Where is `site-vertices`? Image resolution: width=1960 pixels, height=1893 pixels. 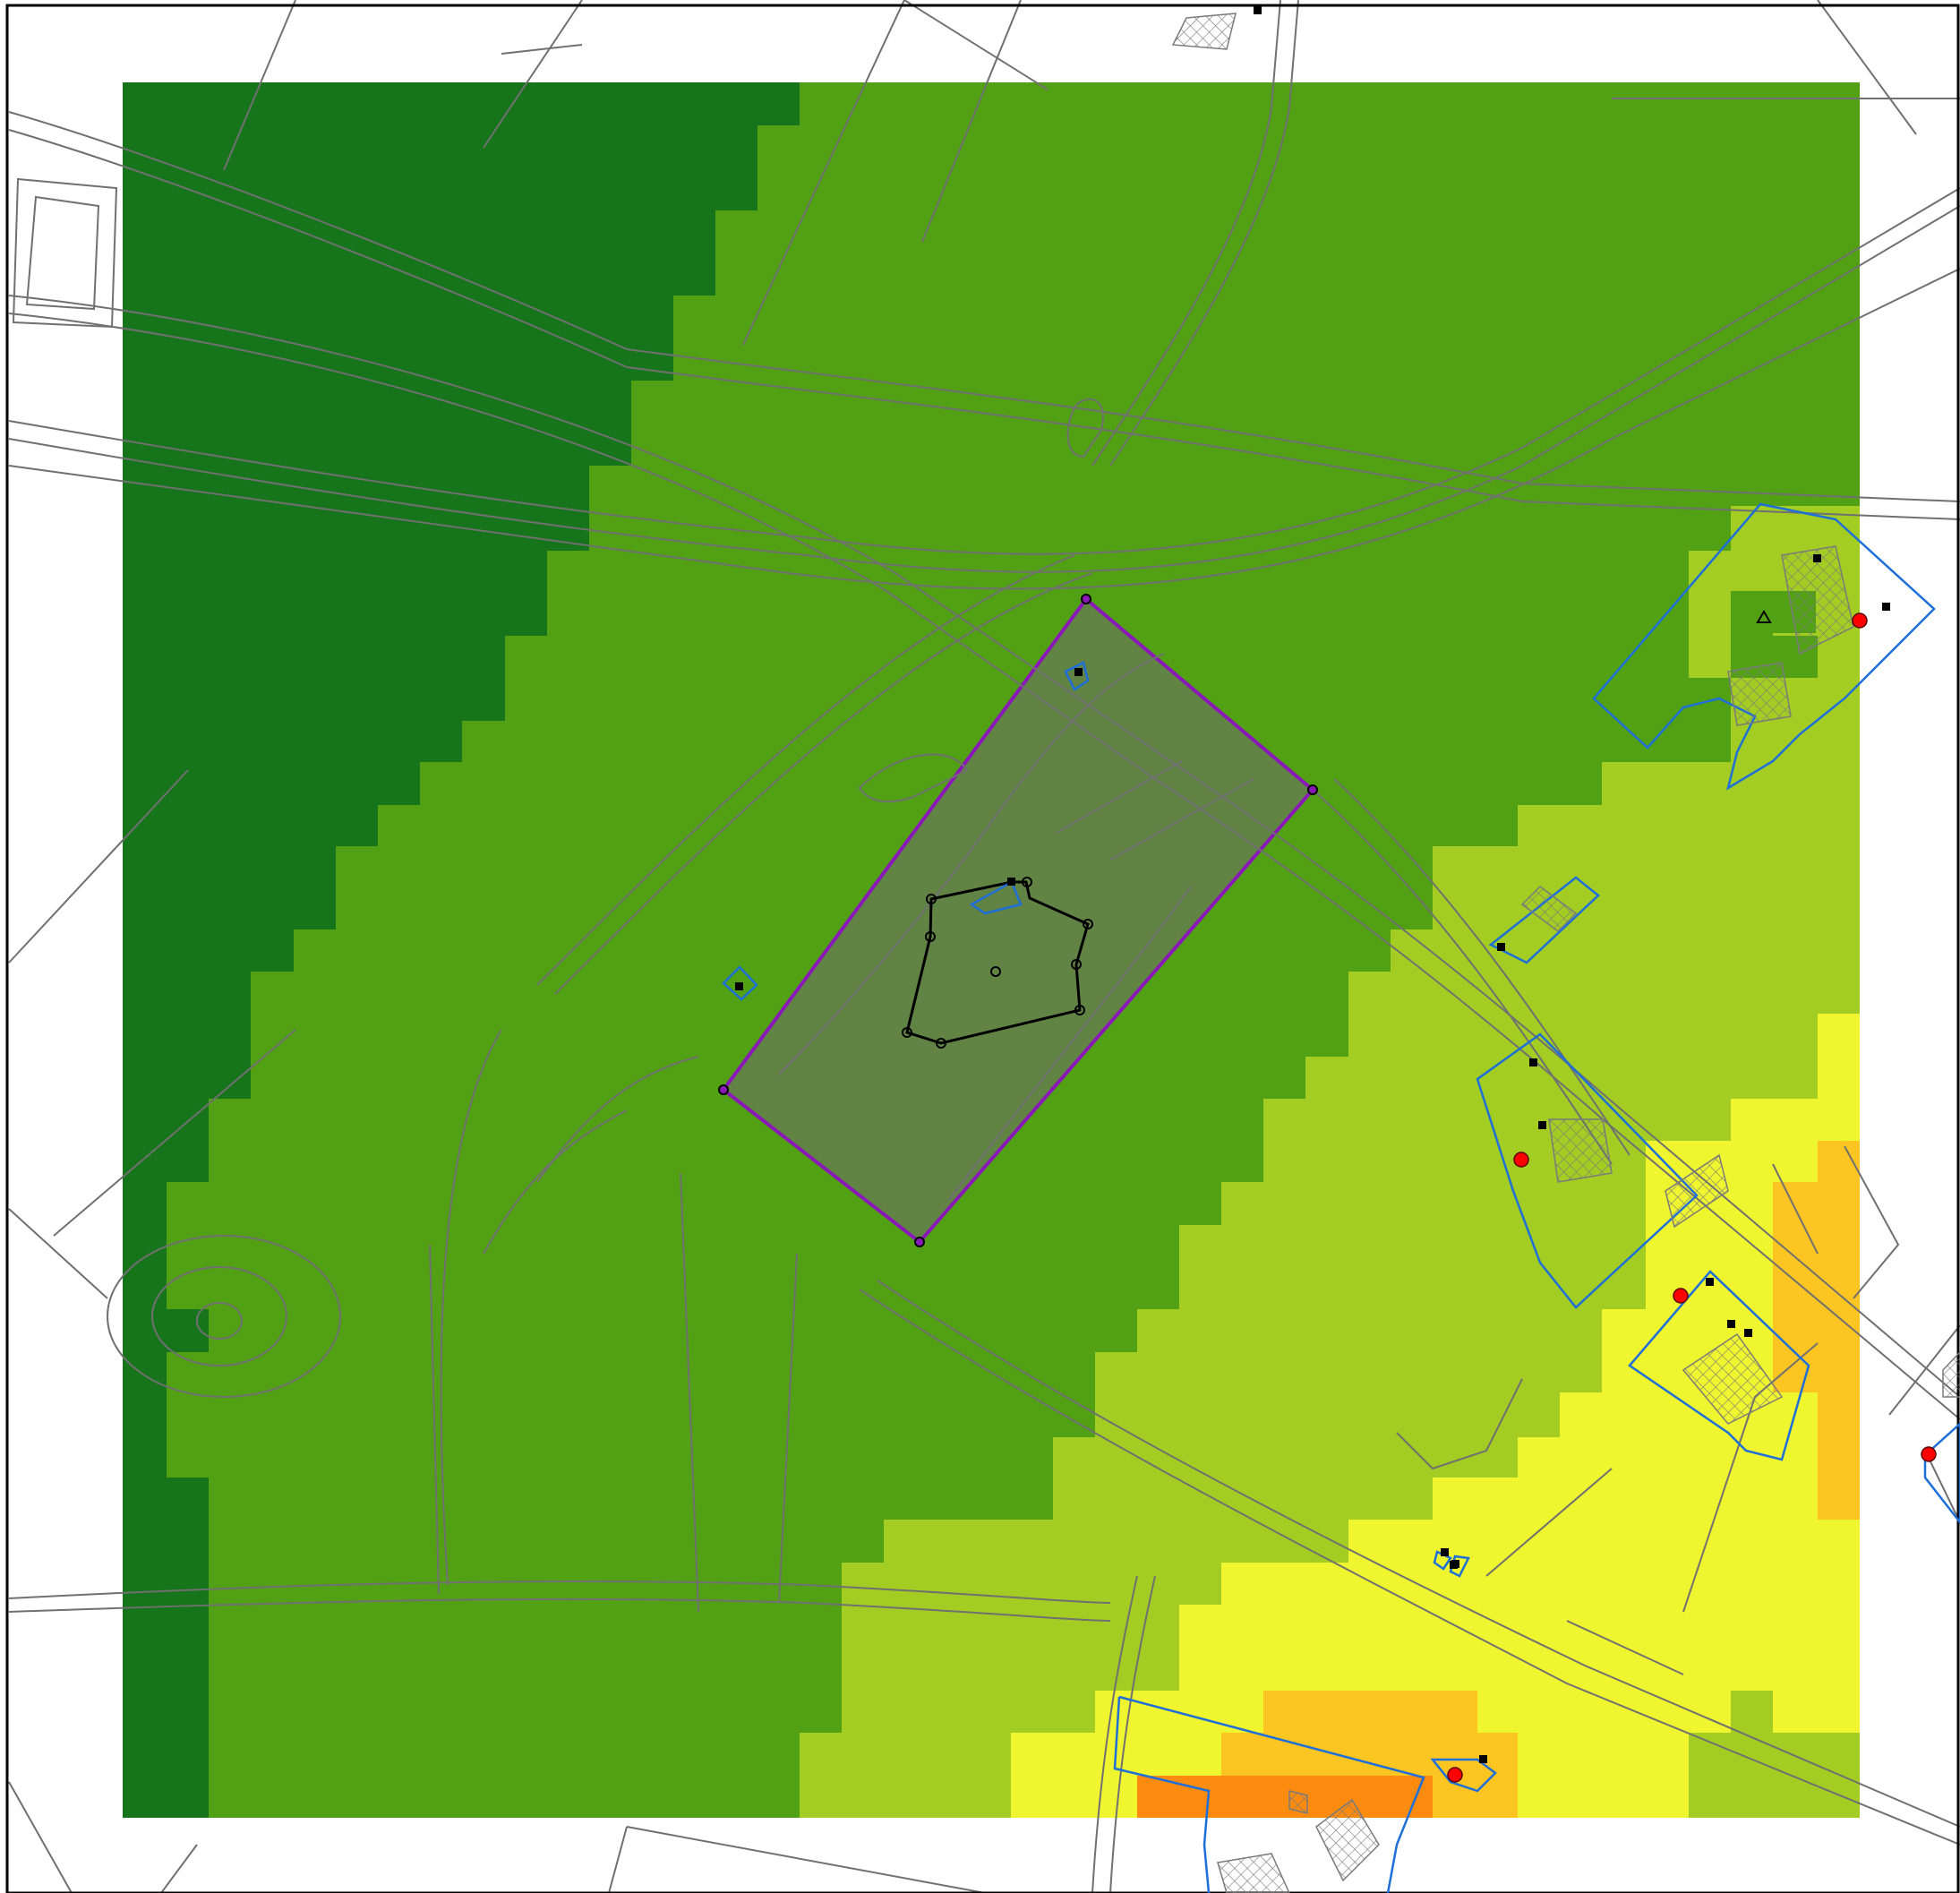 site-vertices is located at coordinates (1018, 920).